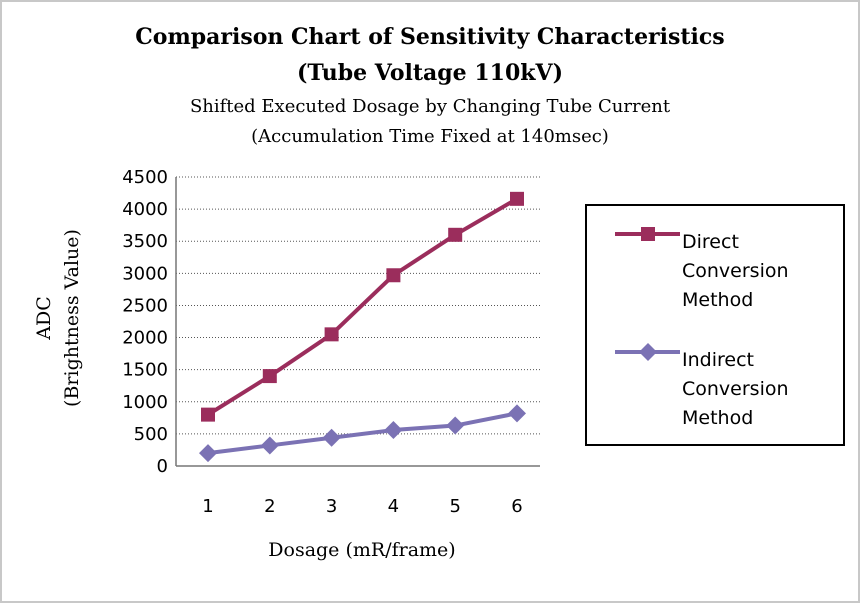 The height and width of the screenshot is (603, 860). I want to click on x-axis-label: Dosage (mR/frame), so click(361, 550).